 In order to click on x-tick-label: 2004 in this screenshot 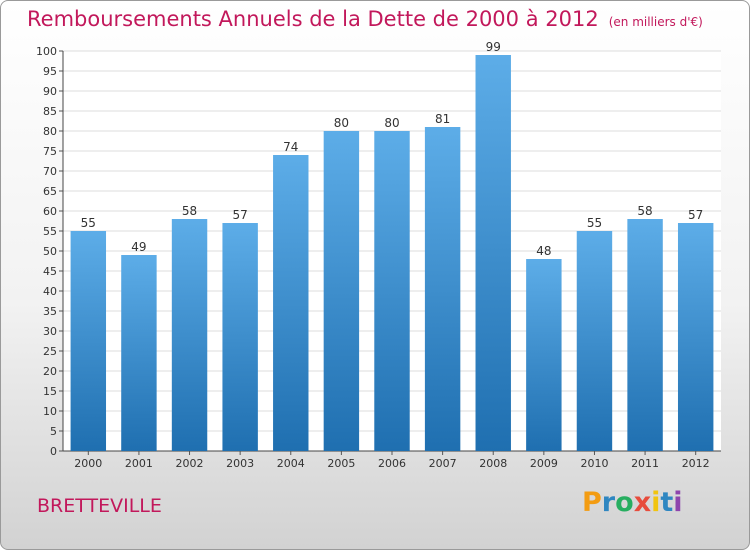, I will do `click(291, 463)`.